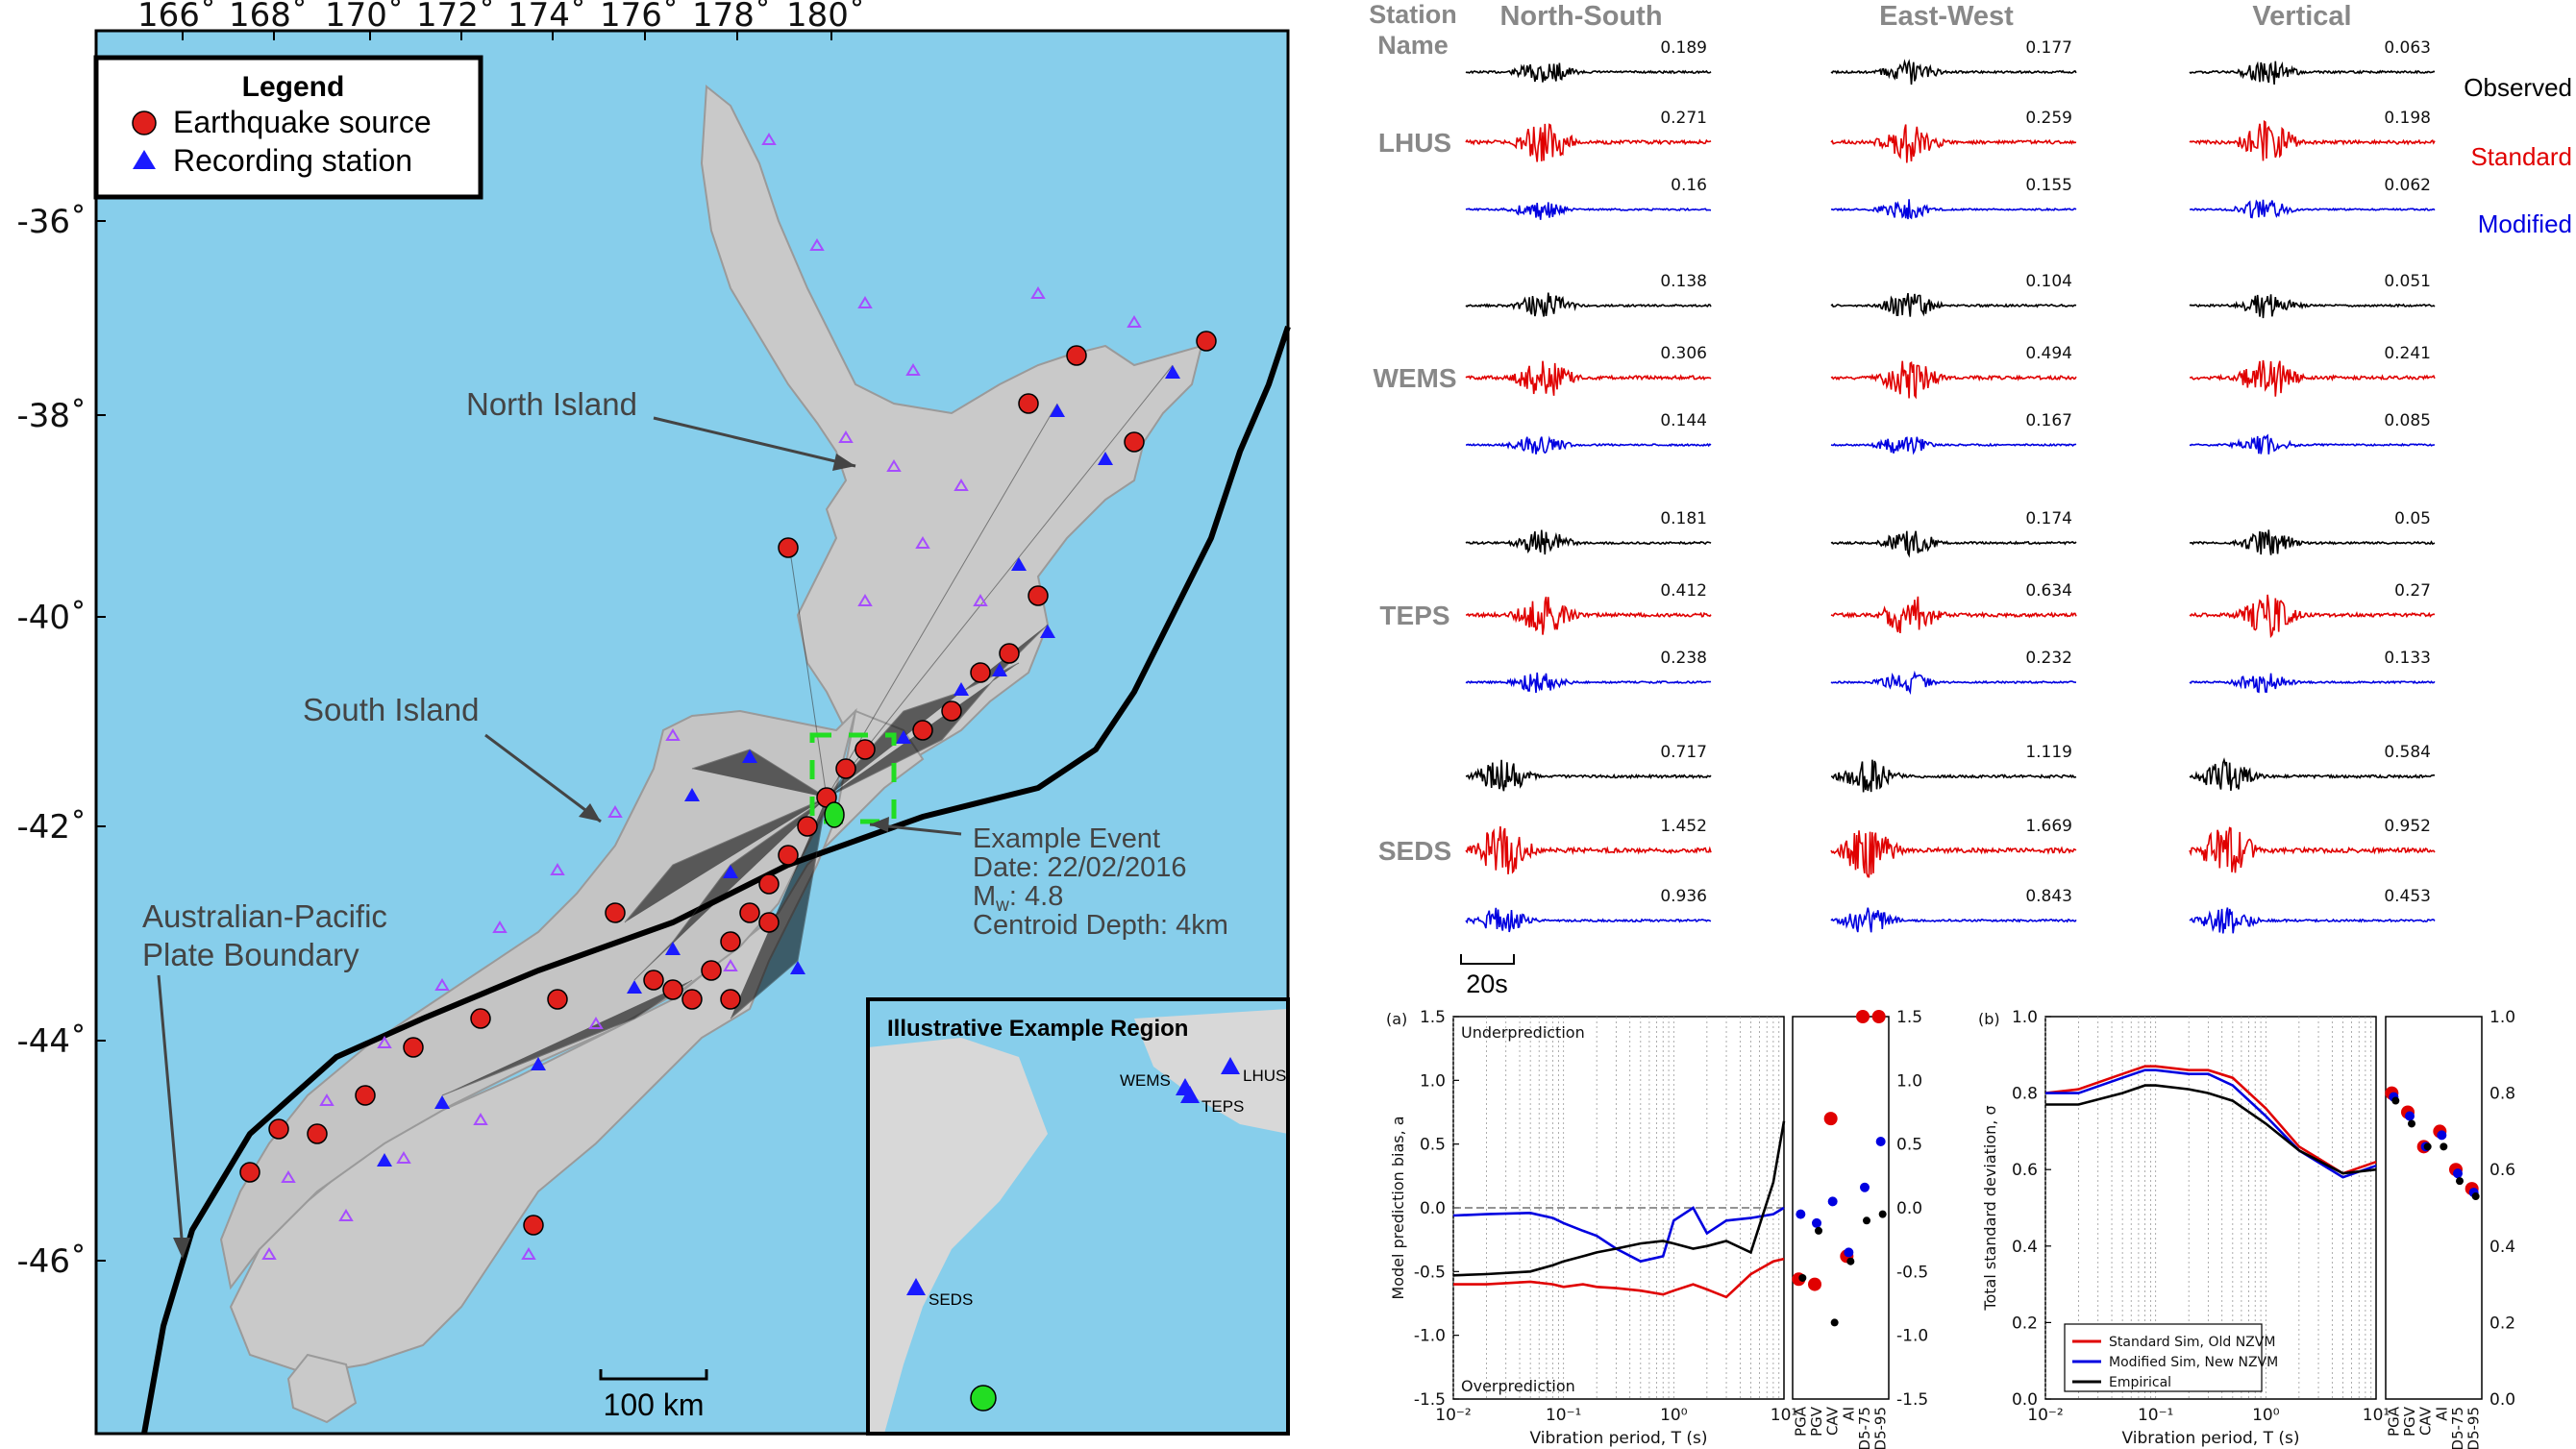 The image size is (2576, 1449). Describe the element at coordinates (1396, 1019) in the screenshot. I see `panel-label: (a)` at that location.